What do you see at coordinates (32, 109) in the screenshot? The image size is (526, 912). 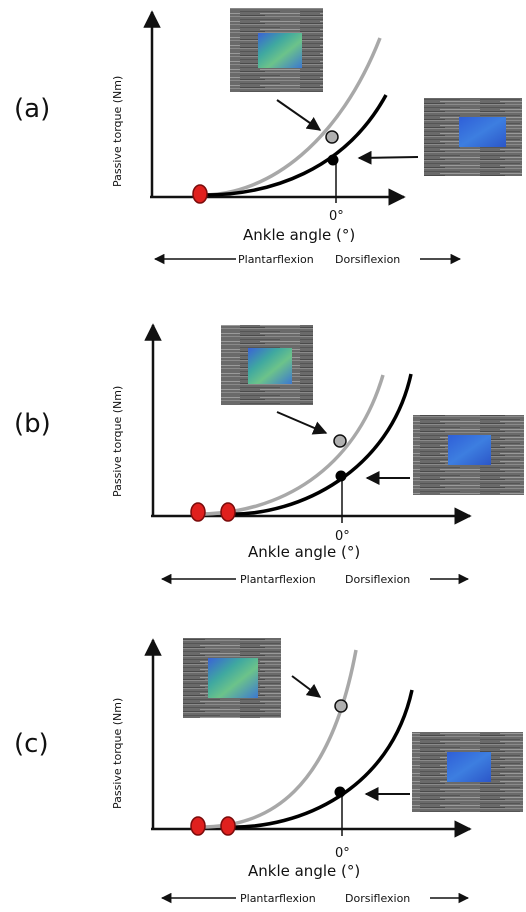 I see `panel-label: (a)` at bounding box center [32, 109].